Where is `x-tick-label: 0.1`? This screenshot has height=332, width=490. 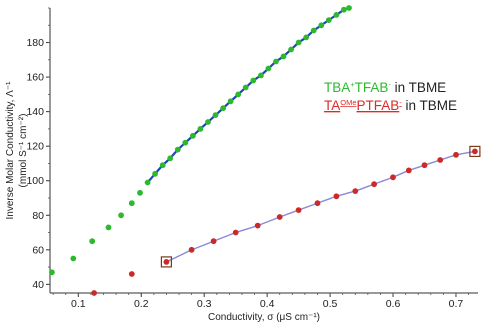 x-tick-label: 0.1 is located at coordinates (78, 304).